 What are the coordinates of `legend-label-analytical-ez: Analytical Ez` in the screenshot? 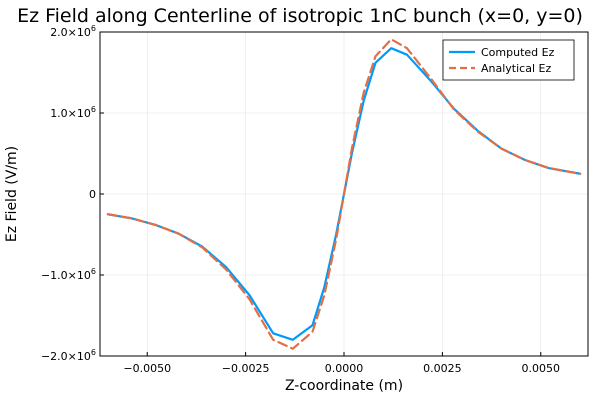 It's located at (516, 68).